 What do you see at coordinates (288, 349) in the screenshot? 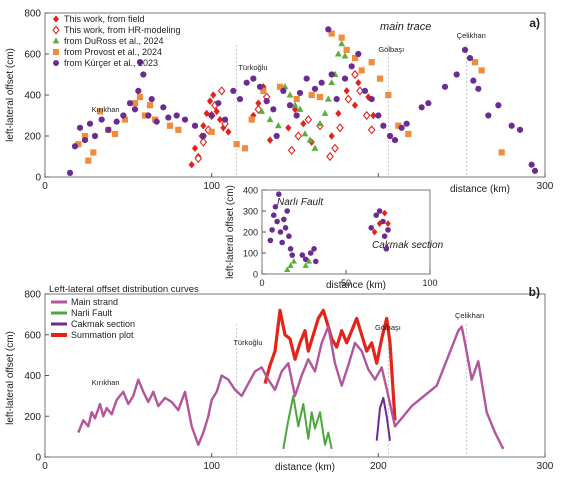
I see `panel-b-annotations: Kırıkhan Türkoğlu Gölbaşı Çelikhan` at bounding box center [288, 349].